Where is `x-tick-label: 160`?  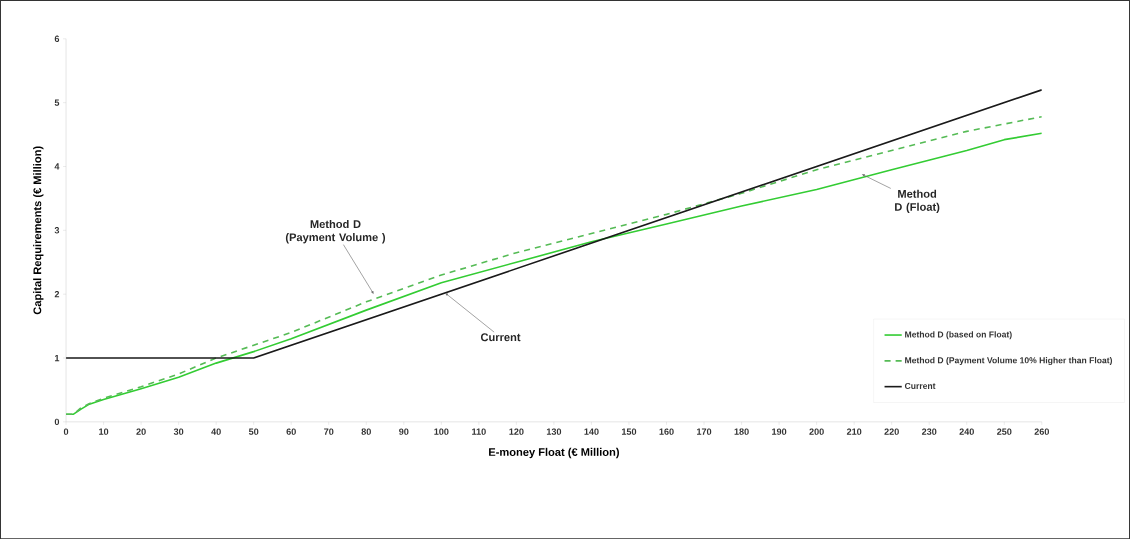 x-tick-label: 160 is located at coordinates (666, 431).